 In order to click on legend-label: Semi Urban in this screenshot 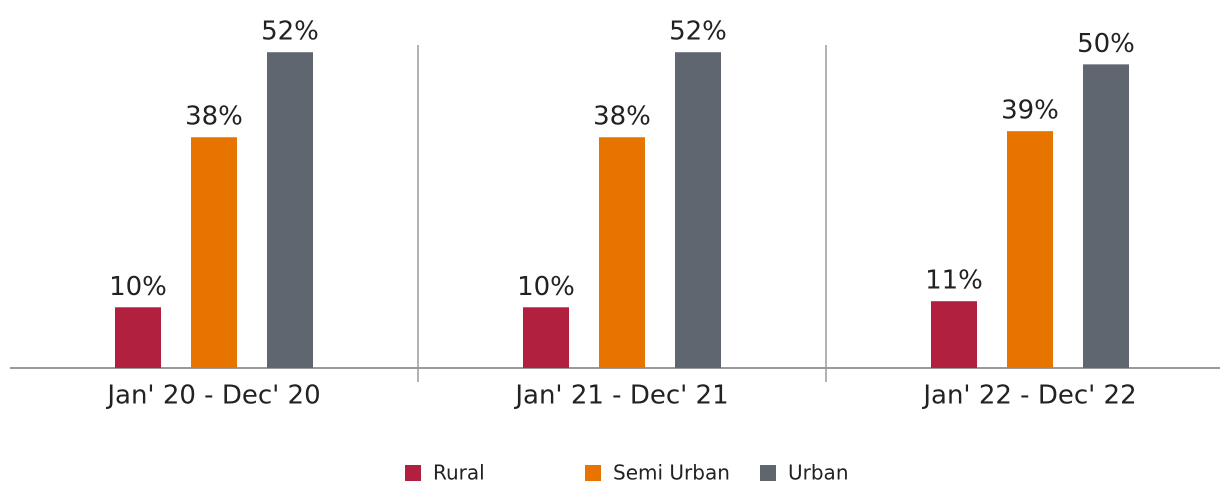, I will do `click(671, 473)`.